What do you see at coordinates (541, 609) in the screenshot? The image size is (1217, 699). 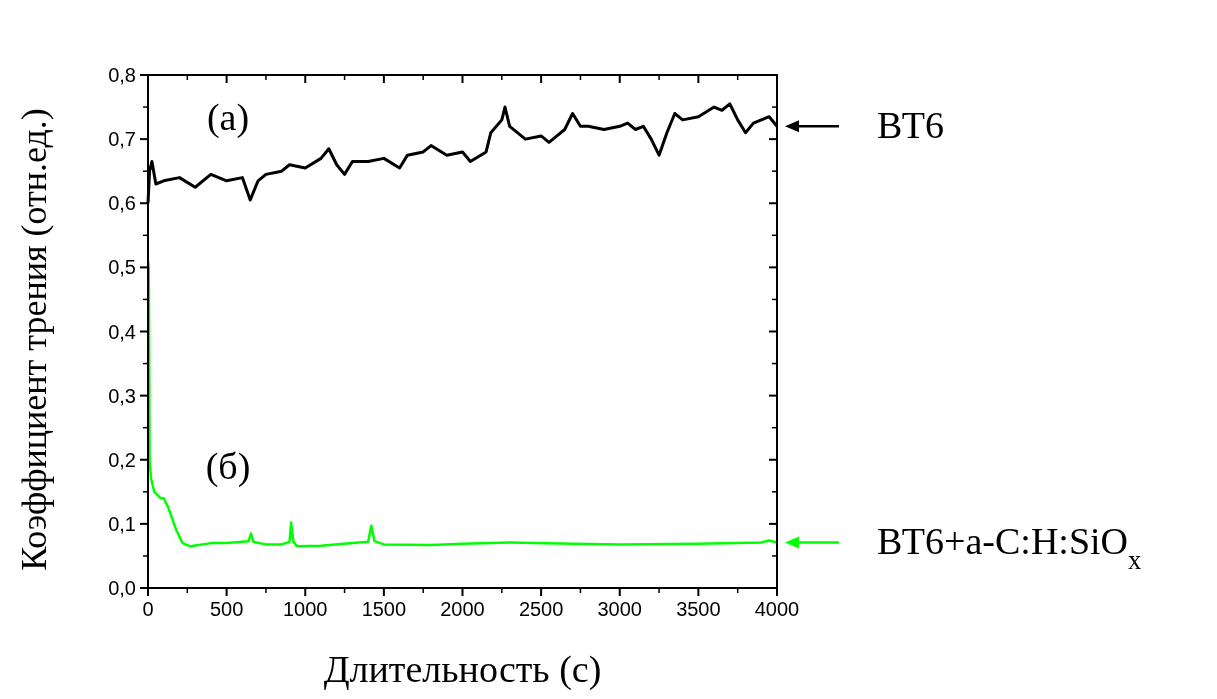 I see `x-tick-label: 2500` at bounding box center [541, 609].